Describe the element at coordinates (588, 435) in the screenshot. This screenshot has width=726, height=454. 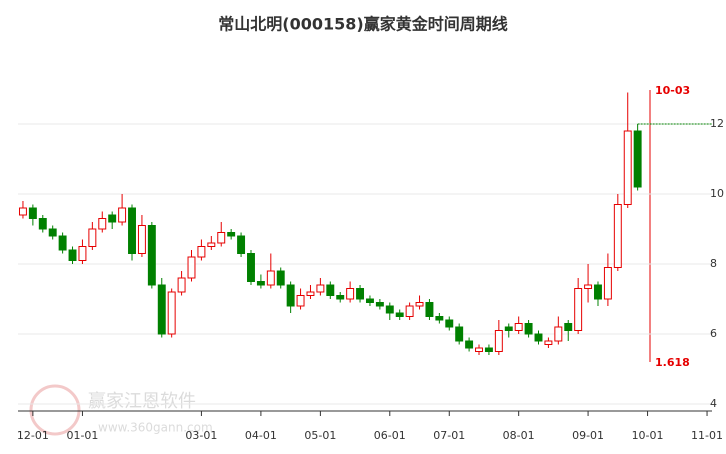
I see `x-tick-label: 09-01` at that location.